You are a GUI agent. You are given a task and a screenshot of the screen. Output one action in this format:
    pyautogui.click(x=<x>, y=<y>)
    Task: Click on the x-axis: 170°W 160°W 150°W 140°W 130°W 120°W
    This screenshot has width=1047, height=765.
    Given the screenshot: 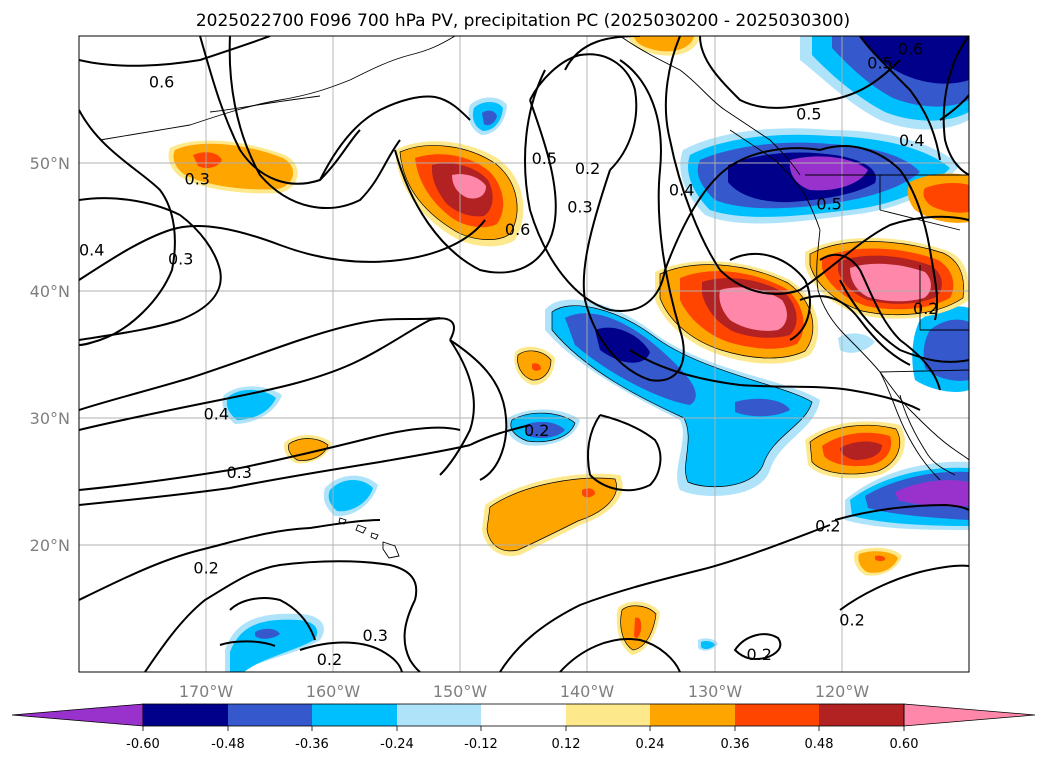 What is the action you would take?
    pyautogui.click(x=524, y=691)
    